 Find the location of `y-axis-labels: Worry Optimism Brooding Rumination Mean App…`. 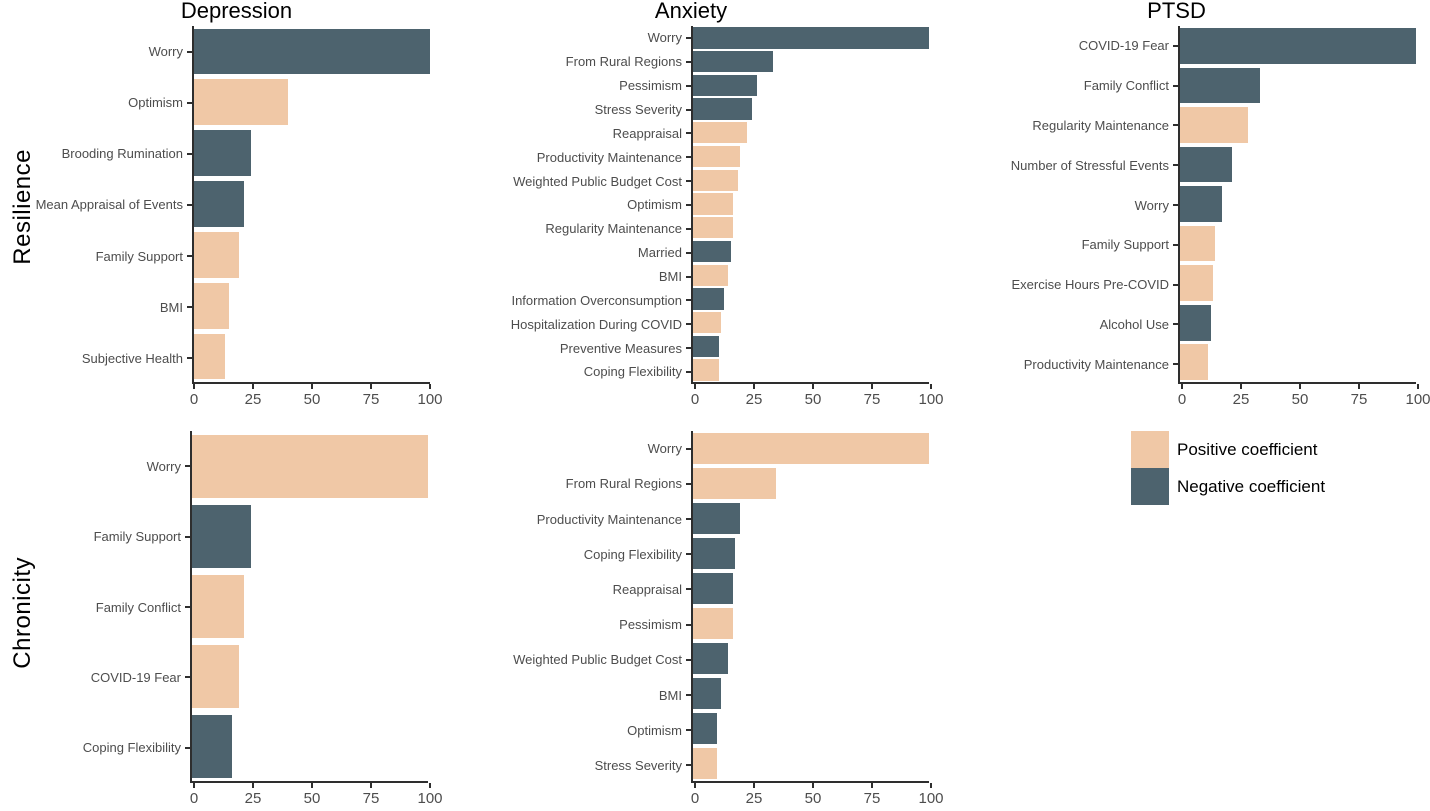

y-axis-labels: Worry Optimism Brooding Rumination Mean App… is located at coordinates (114, 205).